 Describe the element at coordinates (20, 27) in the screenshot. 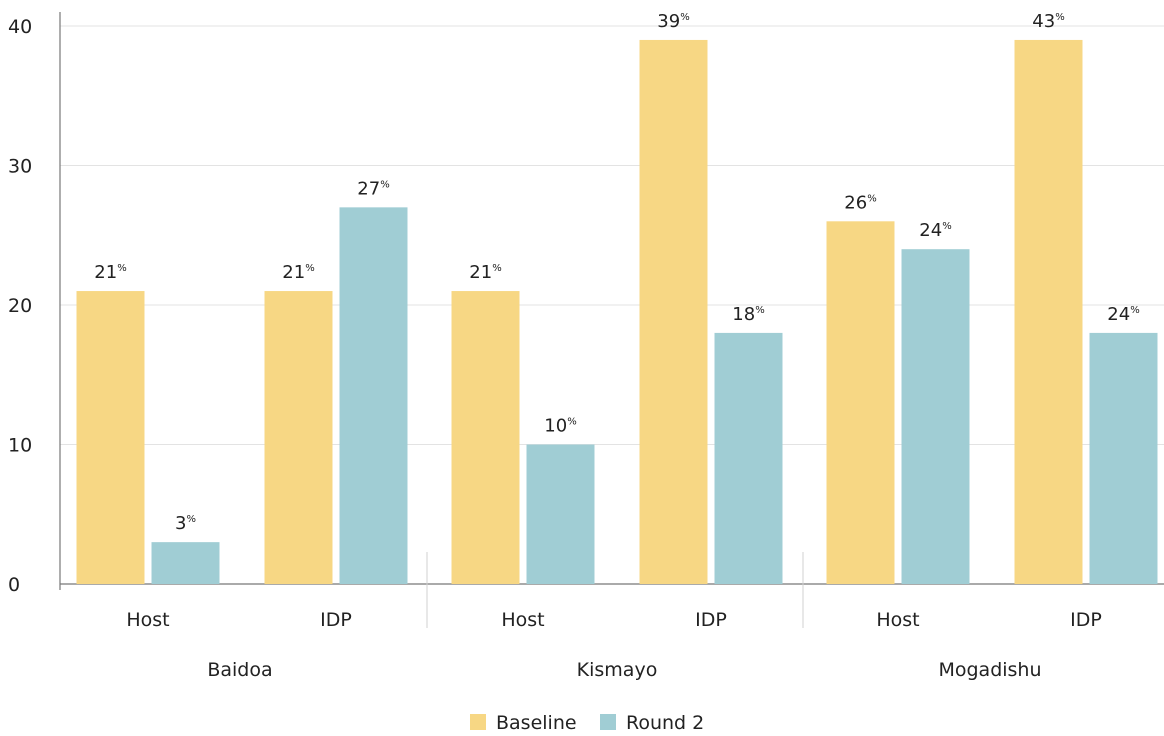

I see `y-tick-label: 40` at that location.